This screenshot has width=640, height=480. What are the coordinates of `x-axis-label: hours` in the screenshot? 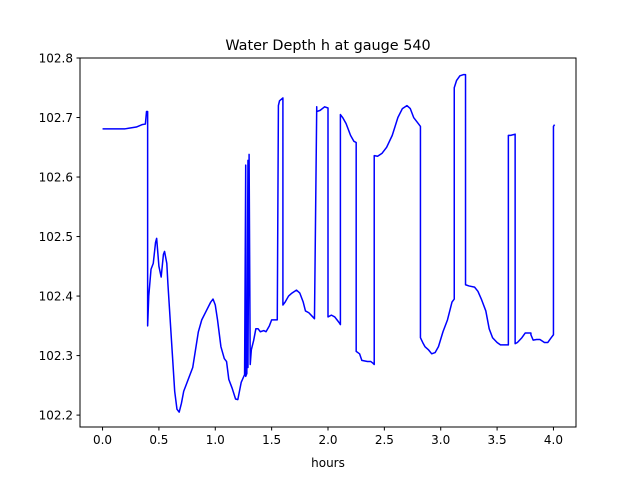 It's located at (328, 463).